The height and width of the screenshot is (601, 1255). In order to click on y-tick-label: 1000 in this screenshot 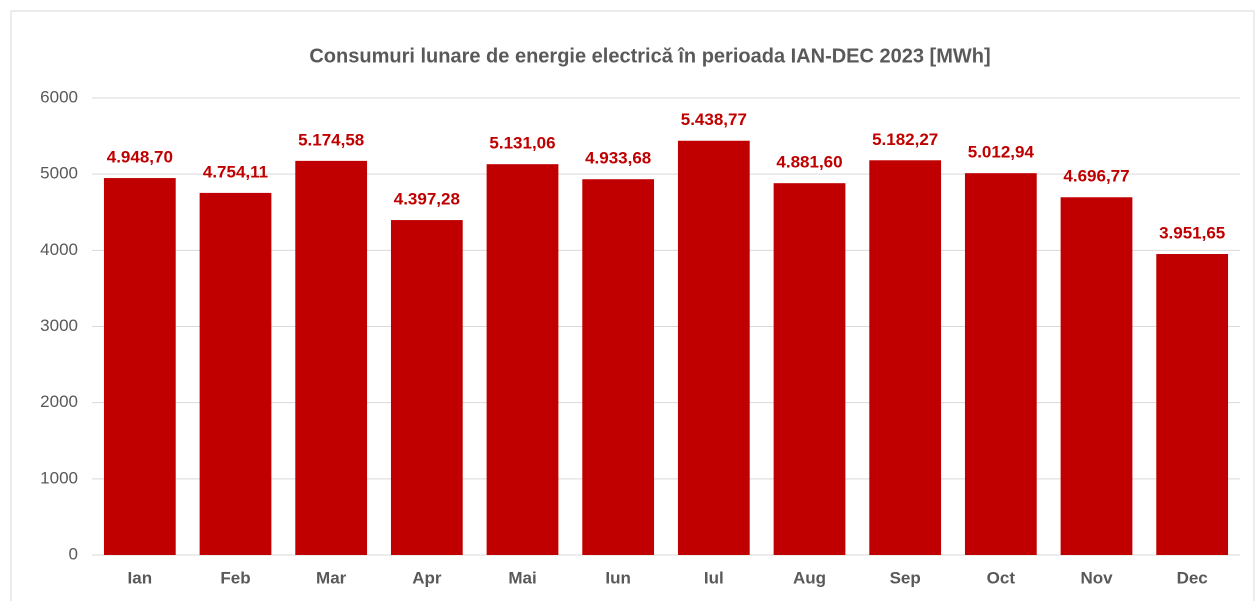, I will do `click(59, 477)`.